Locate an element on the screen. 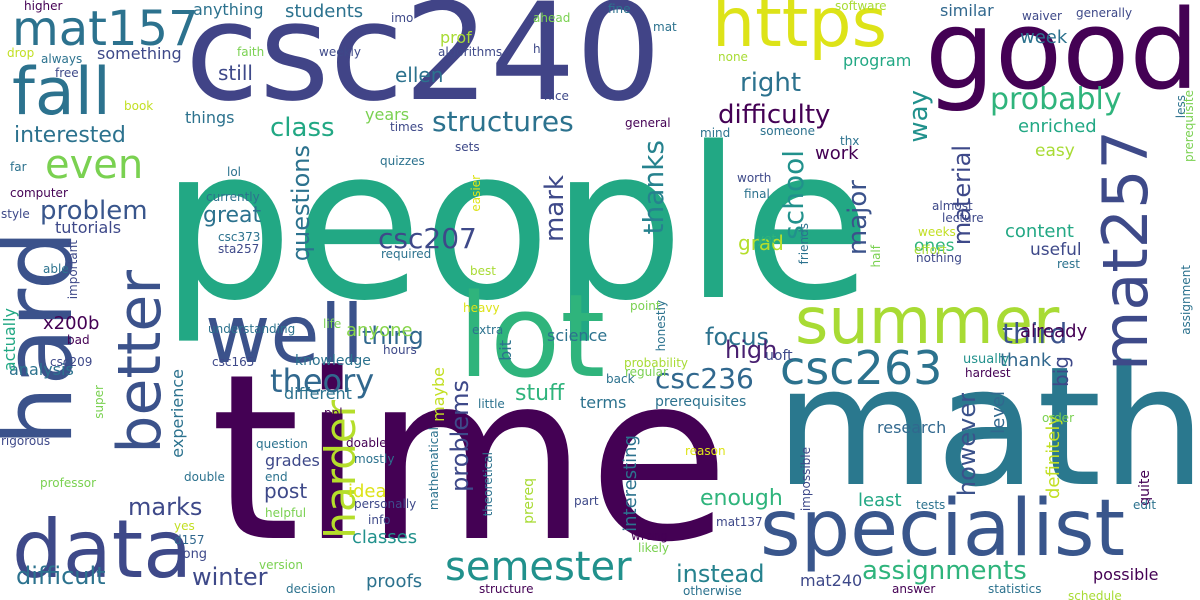 Image resolution: width=1200 pixels, height=600 pixels. word-part: part is located at coordinates (586, 501).